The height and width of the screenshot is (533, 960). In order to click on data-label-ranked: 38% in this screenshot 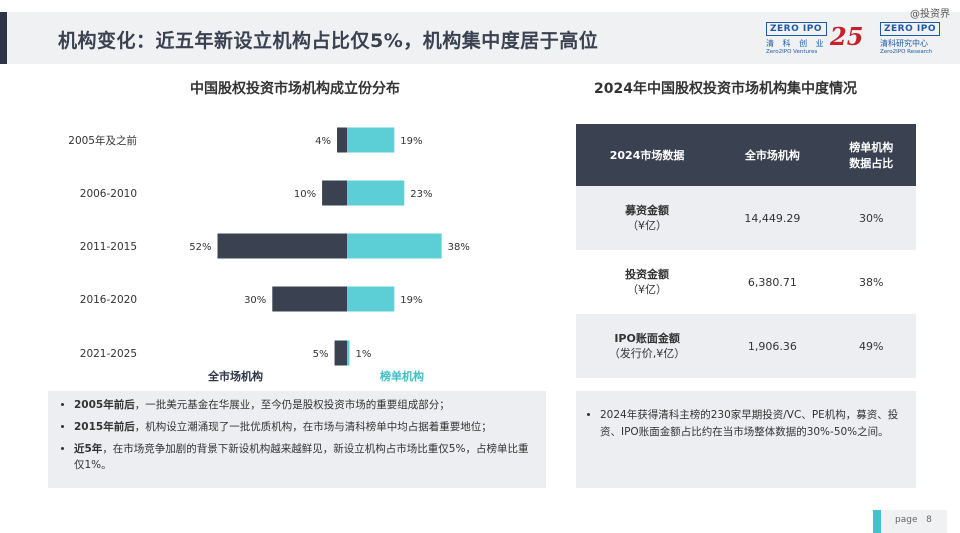, I will do `click(459, 247)`.